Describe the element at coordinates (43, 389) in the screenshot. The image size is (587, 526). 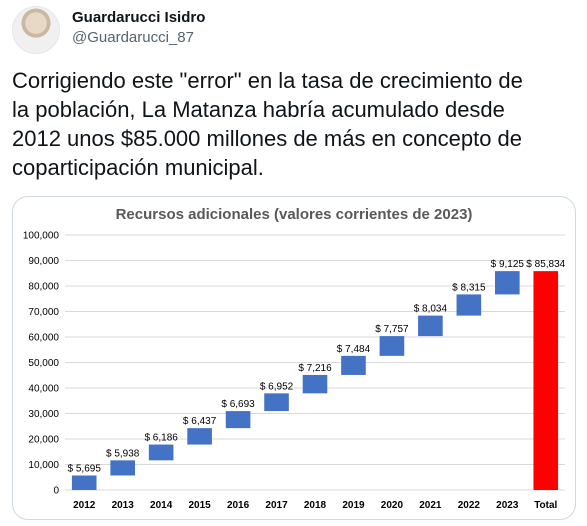
I see `y-tick-label: 40,000` at that location.